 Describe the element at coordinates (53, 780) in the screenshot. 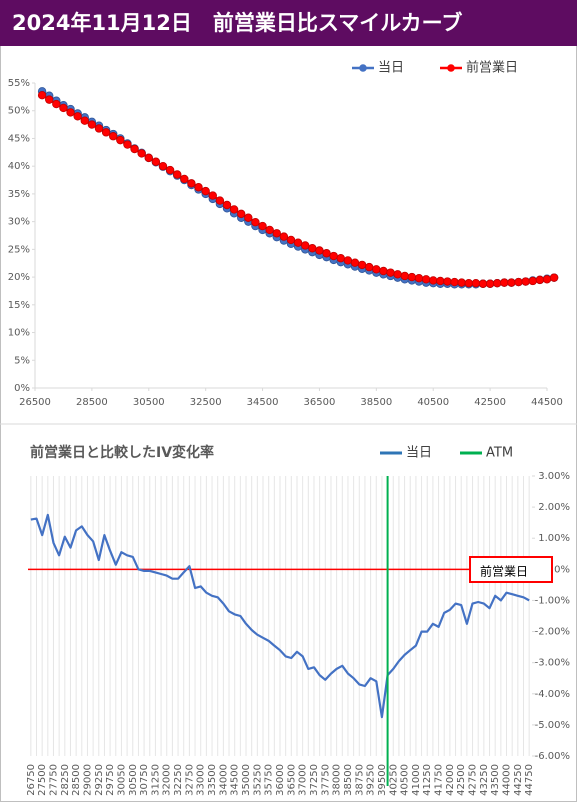

I see `x-tick-label: 27750` at that location.